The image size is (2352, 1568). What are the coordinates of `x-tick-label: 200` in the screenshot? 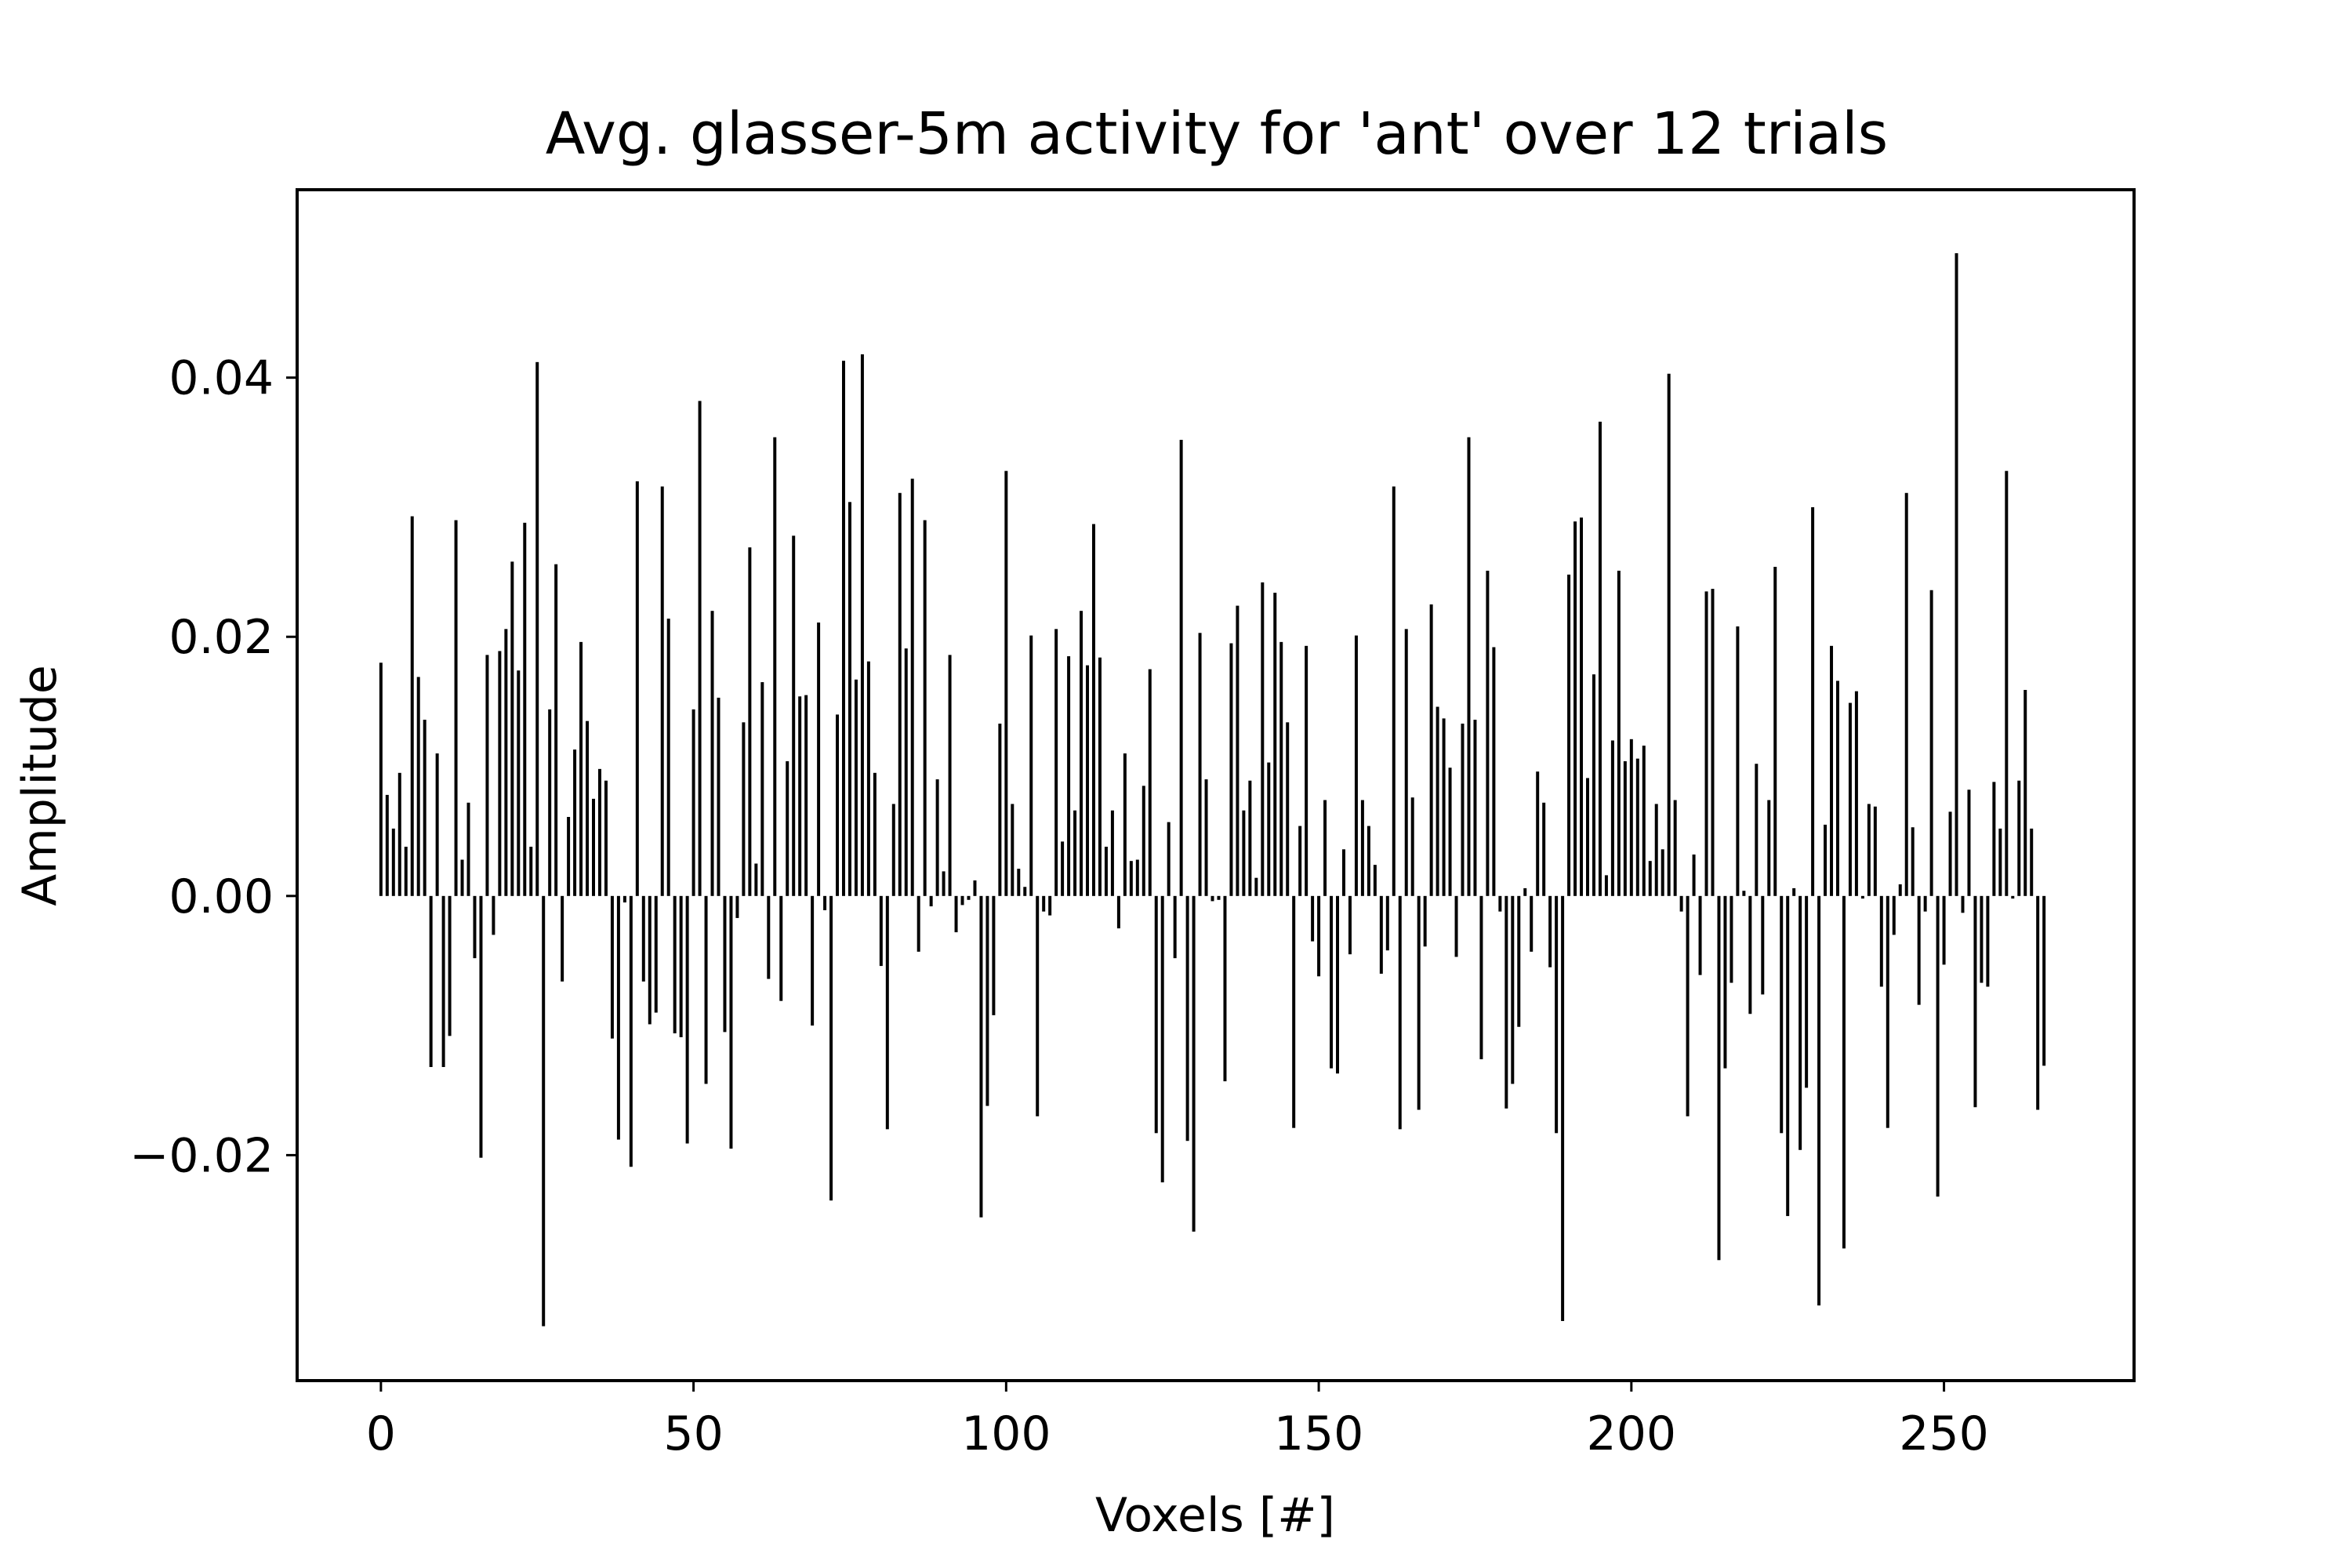 It's located at (1632, 1433).